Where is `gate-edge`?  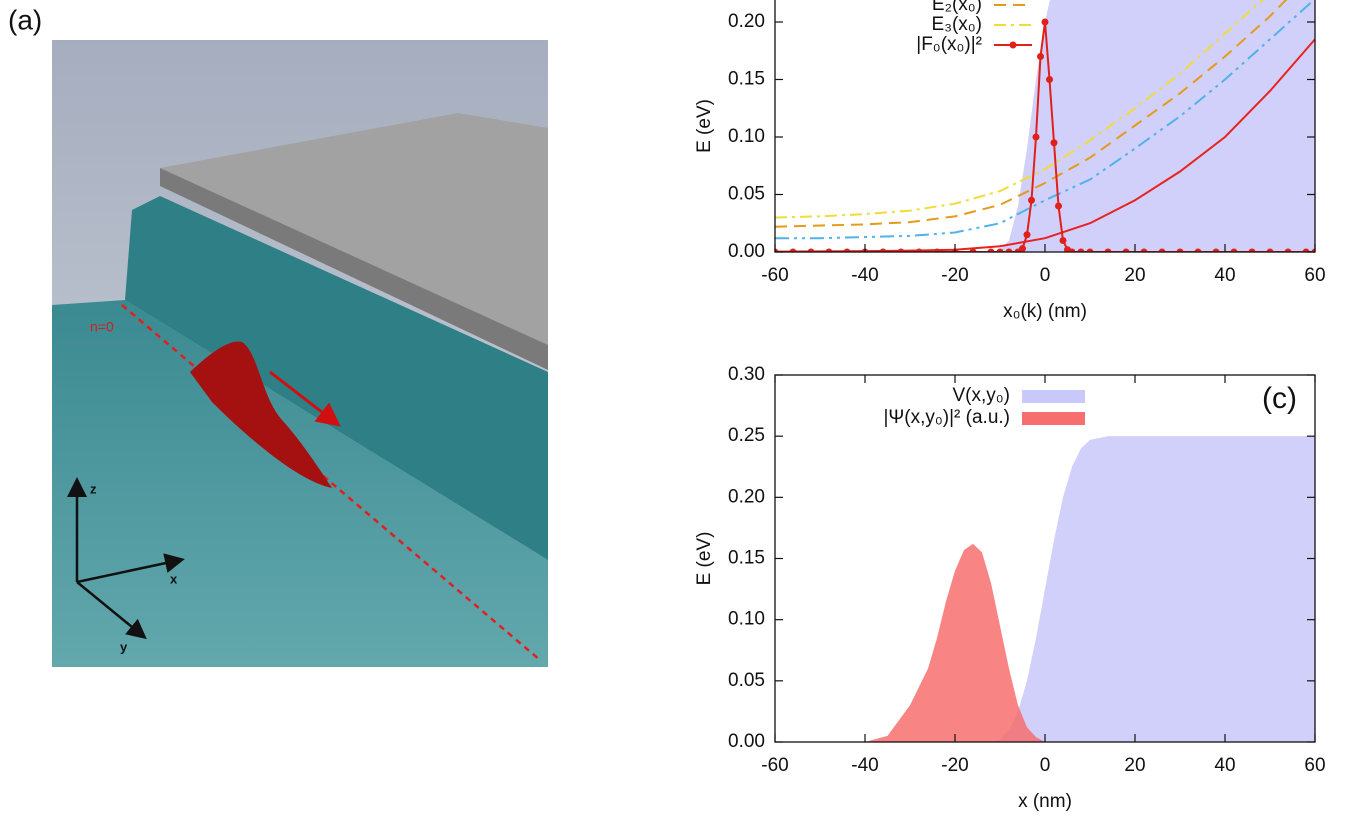 gate-edge is located at coordinates (354, 269).